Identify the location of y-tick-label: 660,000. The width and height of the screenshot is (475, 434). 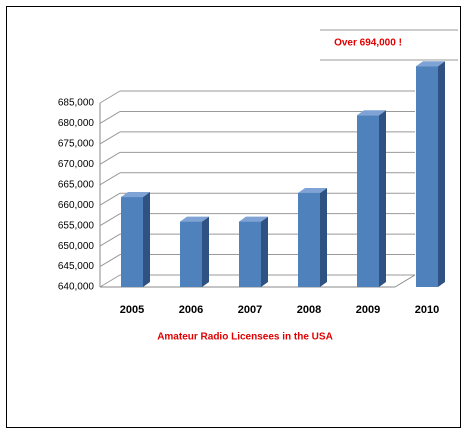
(76, 205).